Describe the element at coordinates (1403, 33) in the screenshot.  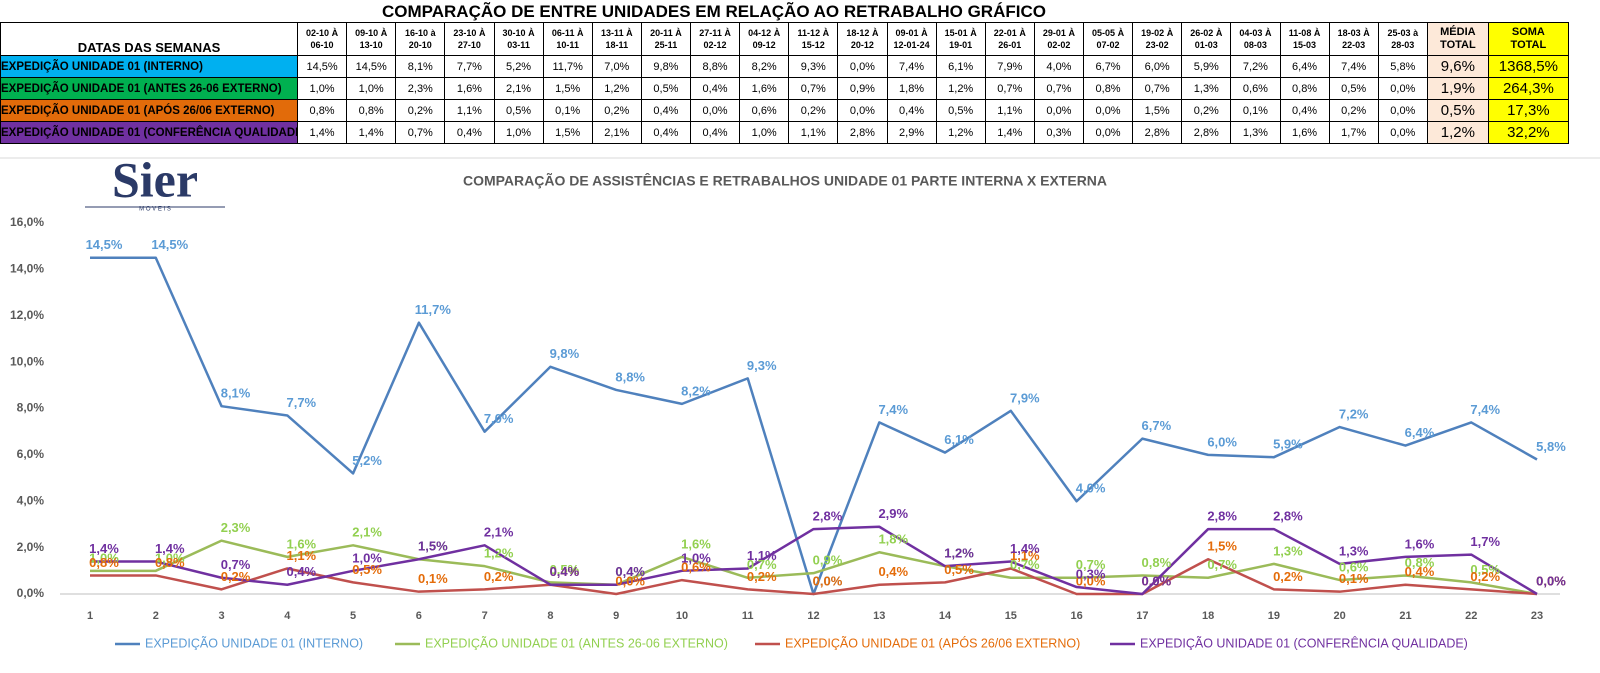
I see `header-line: 25-03 à` at that location.